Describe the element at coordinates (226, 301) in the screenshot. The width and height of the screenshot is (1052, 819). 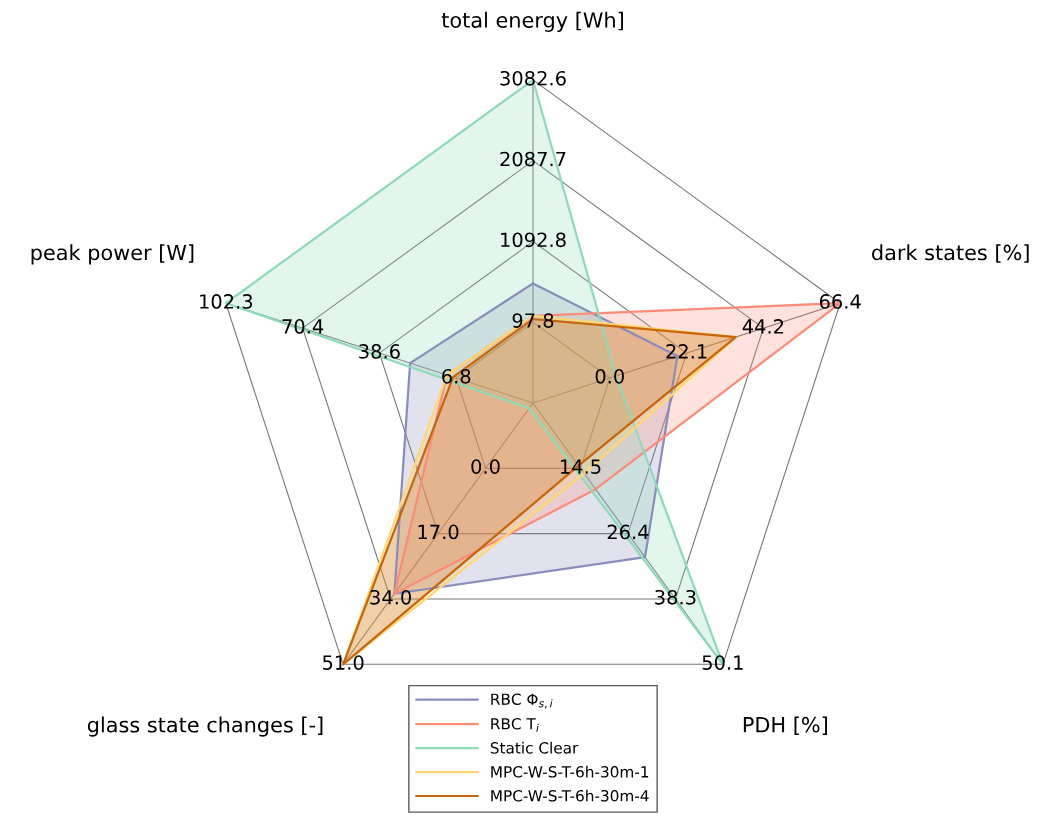
I see `text: 102.3` at that location.